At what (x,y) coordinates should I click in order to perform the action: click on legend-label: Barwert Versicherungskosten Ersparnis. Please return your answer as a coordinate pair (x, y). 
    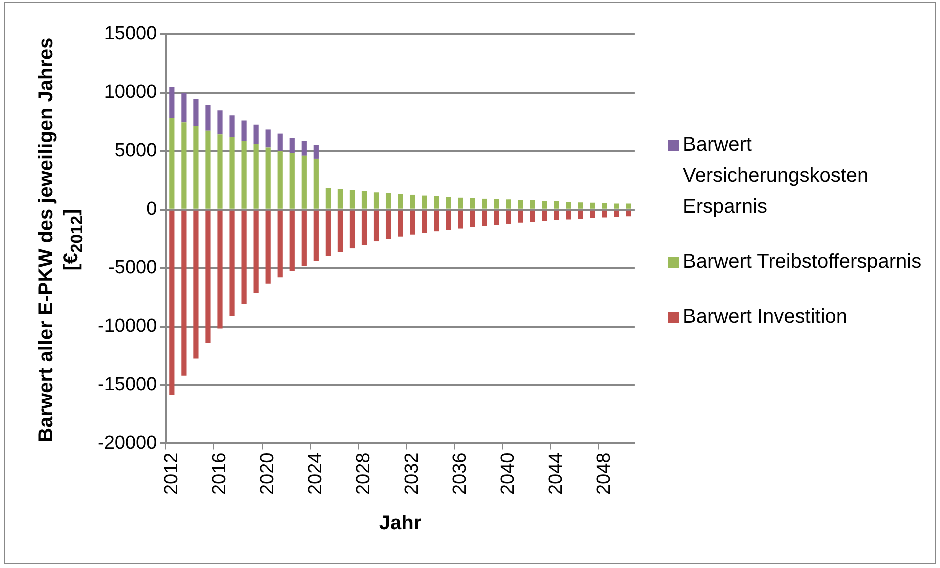
    Looking at the image, I should click on (776, 176).